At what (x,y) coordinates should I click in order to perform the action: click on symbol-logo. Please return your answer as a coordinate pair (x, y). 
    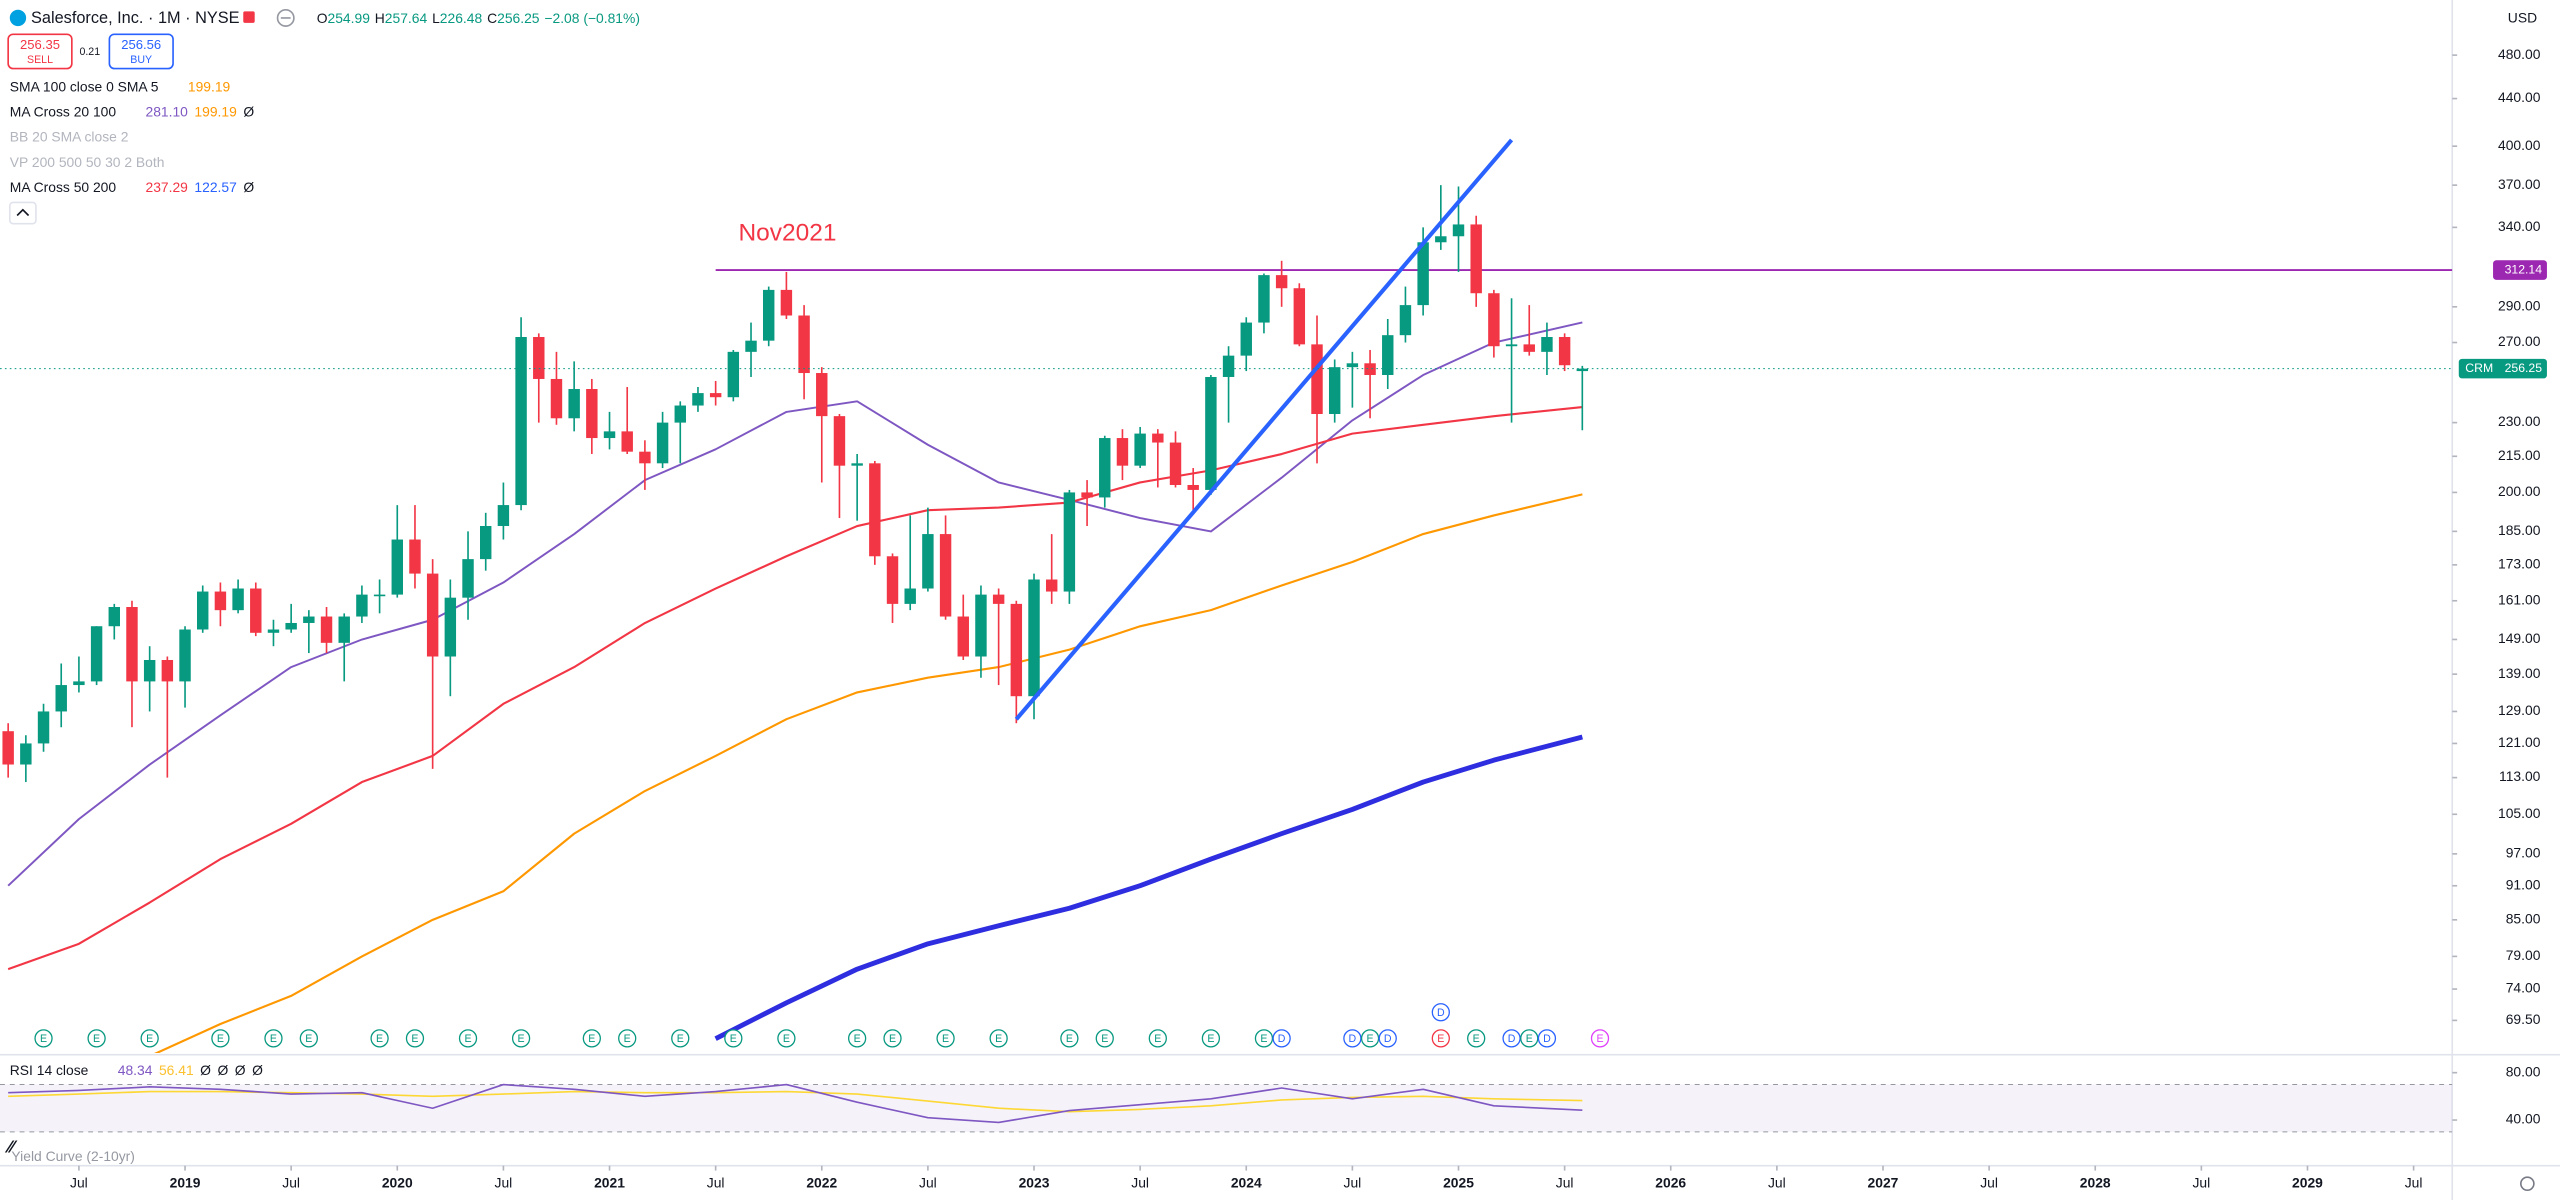
    Looking at the image, I should click on (18, 18).